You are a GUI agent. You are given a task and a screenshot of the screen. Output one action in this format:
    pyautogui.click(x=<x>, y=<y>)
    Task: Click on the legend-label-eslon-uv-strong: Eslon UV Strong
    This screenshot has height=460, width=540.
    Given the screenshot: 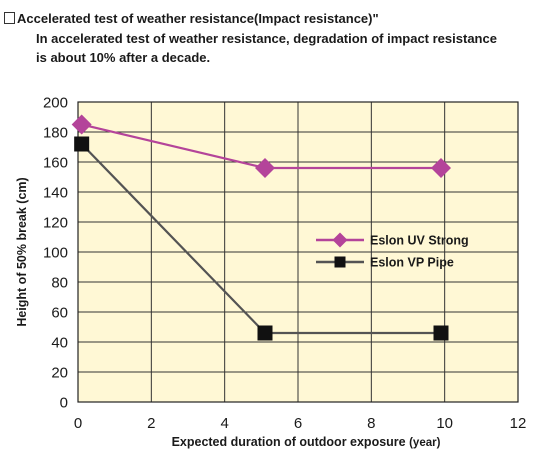 What is the action you would take?
    pyautogui.click(x=419, y=241)
    